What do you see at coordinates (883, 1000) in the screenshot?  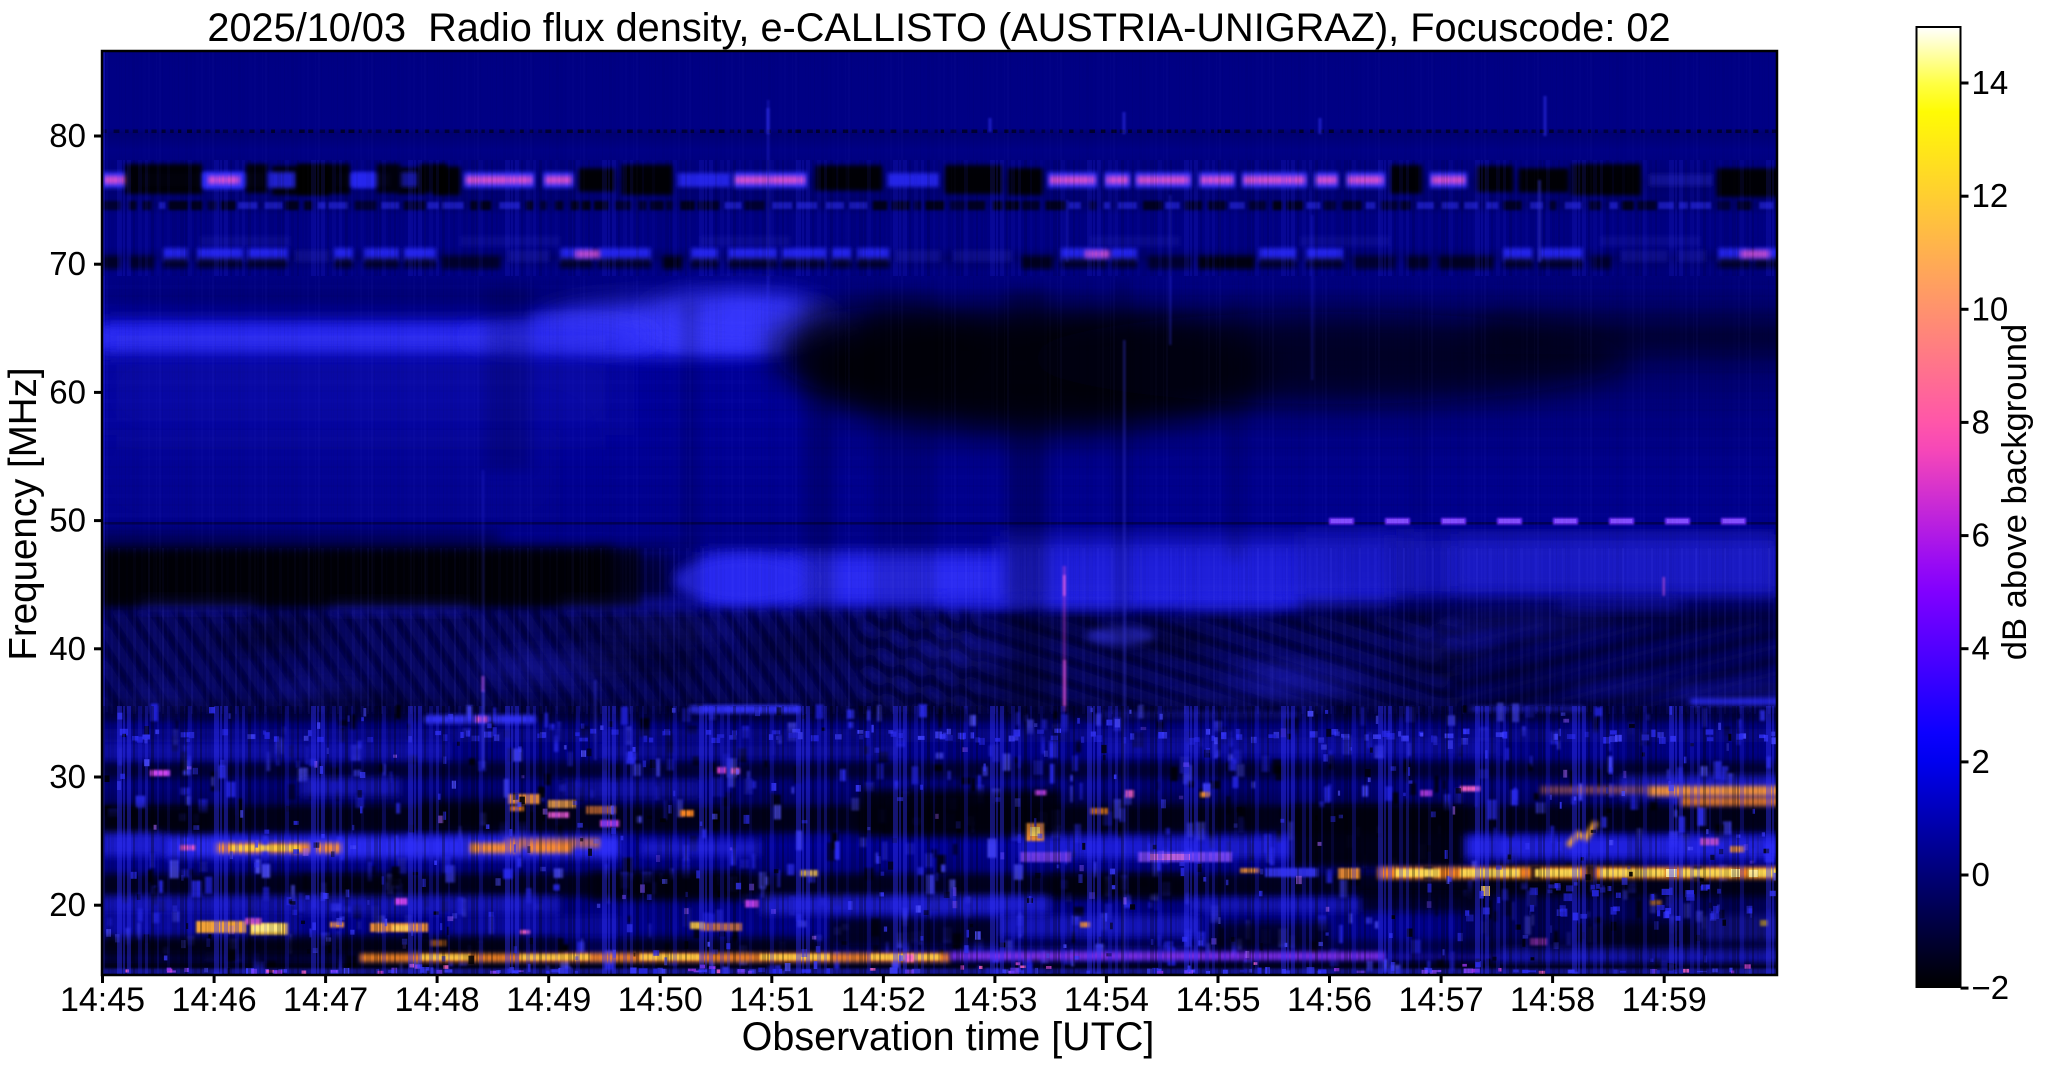 I see `svg-text: 14:52` at bounding box center [883, 1000].